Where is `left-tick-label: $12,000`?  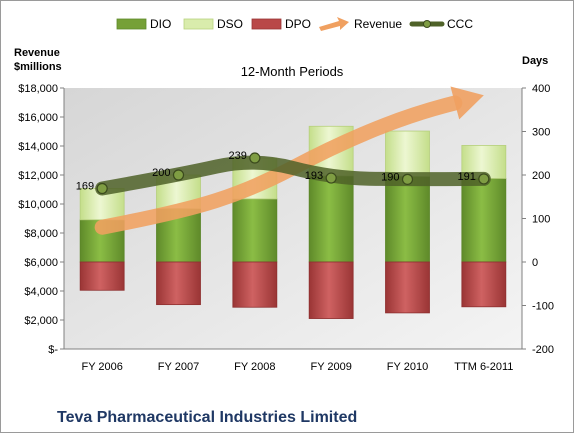 left-tick-label: $12,000 is located at coordinates (38, 176).